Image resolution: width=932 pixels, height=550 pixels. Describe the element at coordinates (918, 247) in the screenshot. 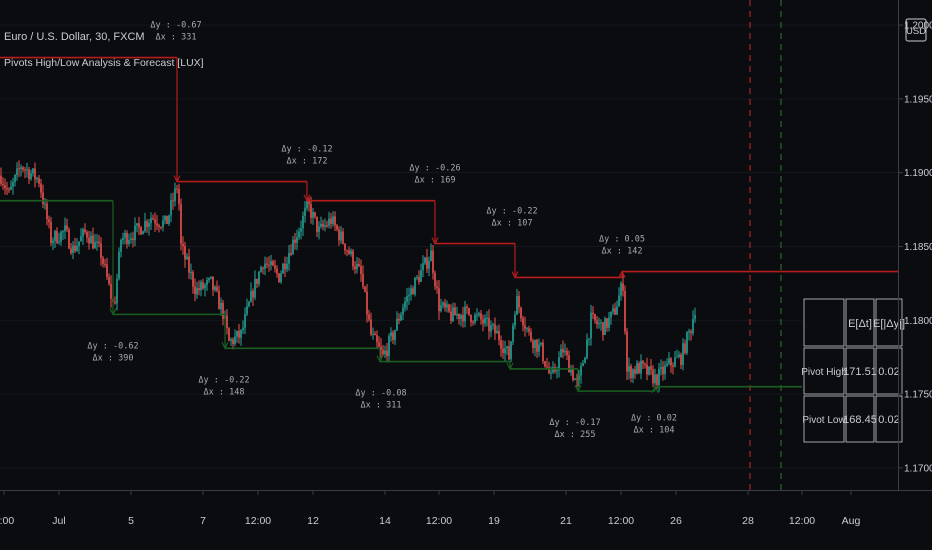

I see `price-tick-label: 1.18500` at that location.